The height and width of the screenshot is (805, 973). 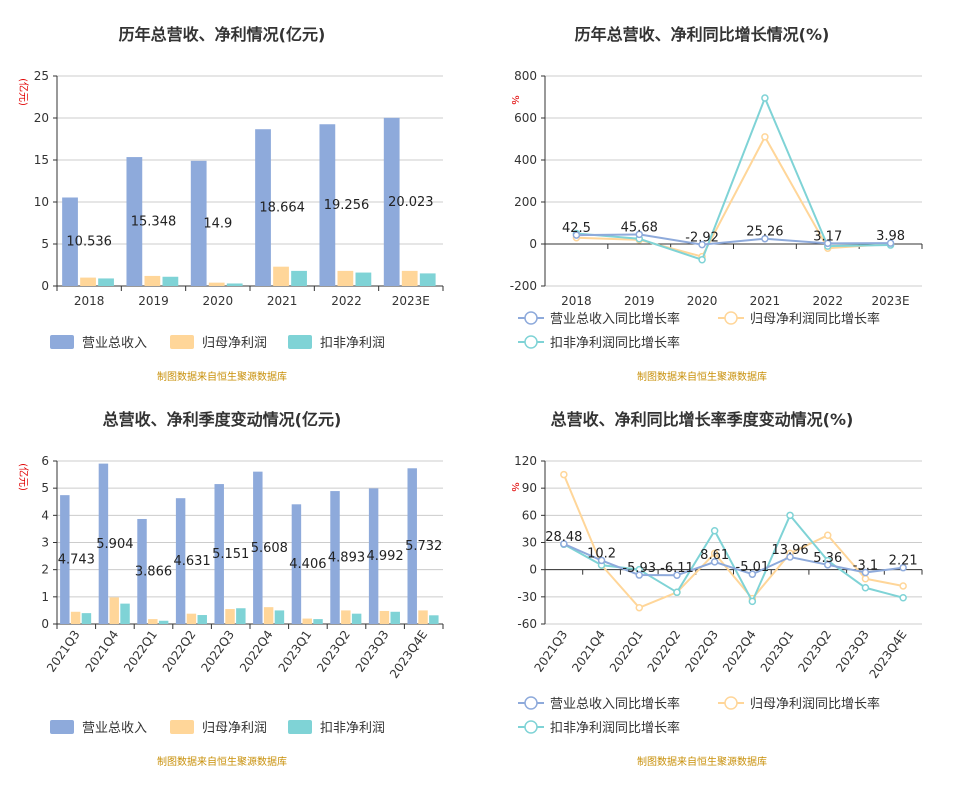 What do you see at coordinates (677, 568) in the screenshot?
I see `data-label: -6.11` at bounding box center [677, 568].